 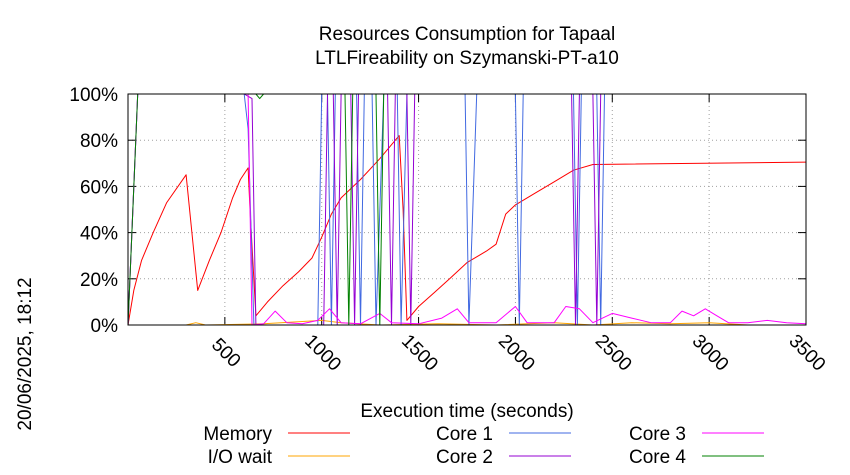 I want to click on legend-label-core-1: Core 1, so click(x=464, y=434).